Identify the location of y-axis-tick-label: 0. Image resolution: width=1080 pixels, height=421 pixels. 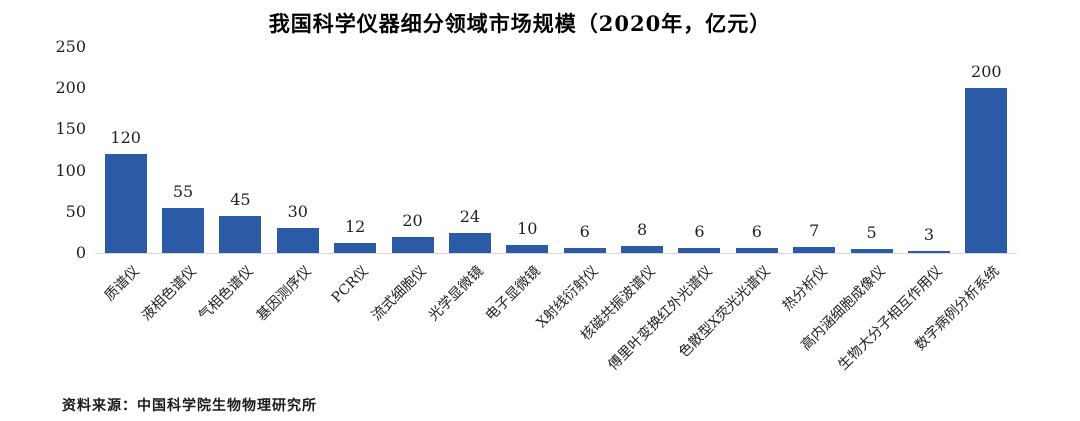
(80, 252).